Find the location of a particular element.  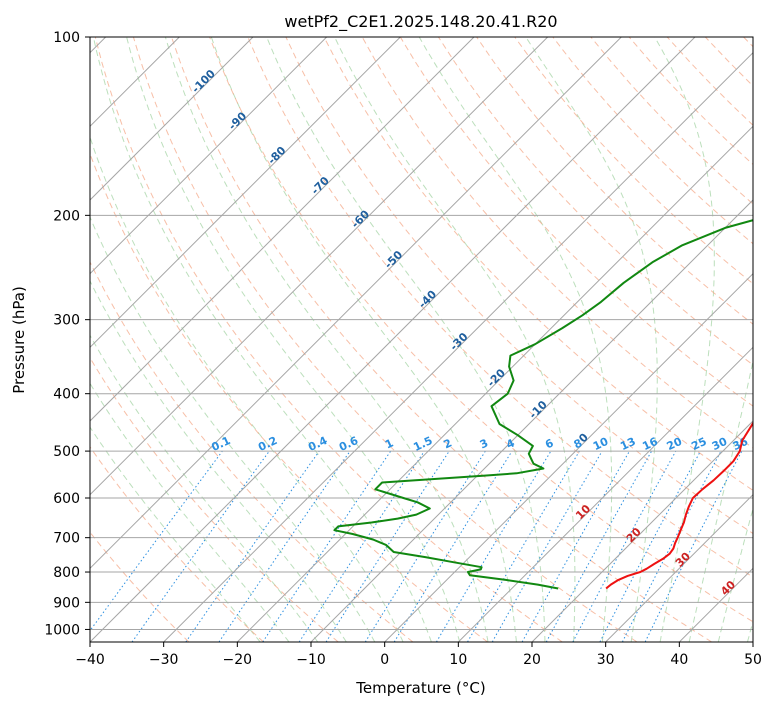

y-axis-title: Pressure (hPa) is located at coordinates (19, 340).